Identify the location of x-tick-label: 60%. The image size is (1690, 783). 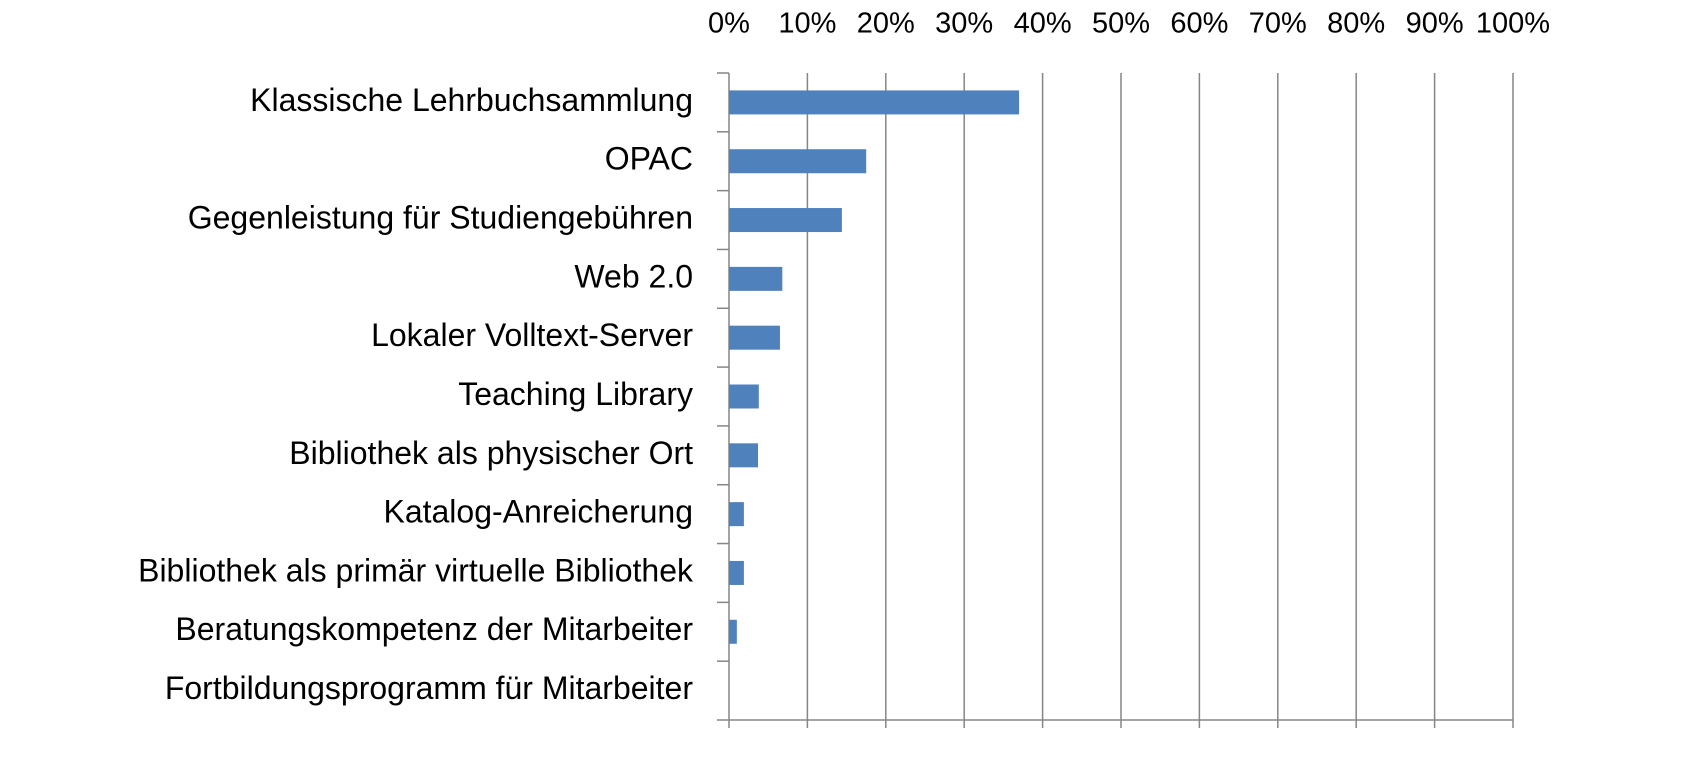
(1199, 24).